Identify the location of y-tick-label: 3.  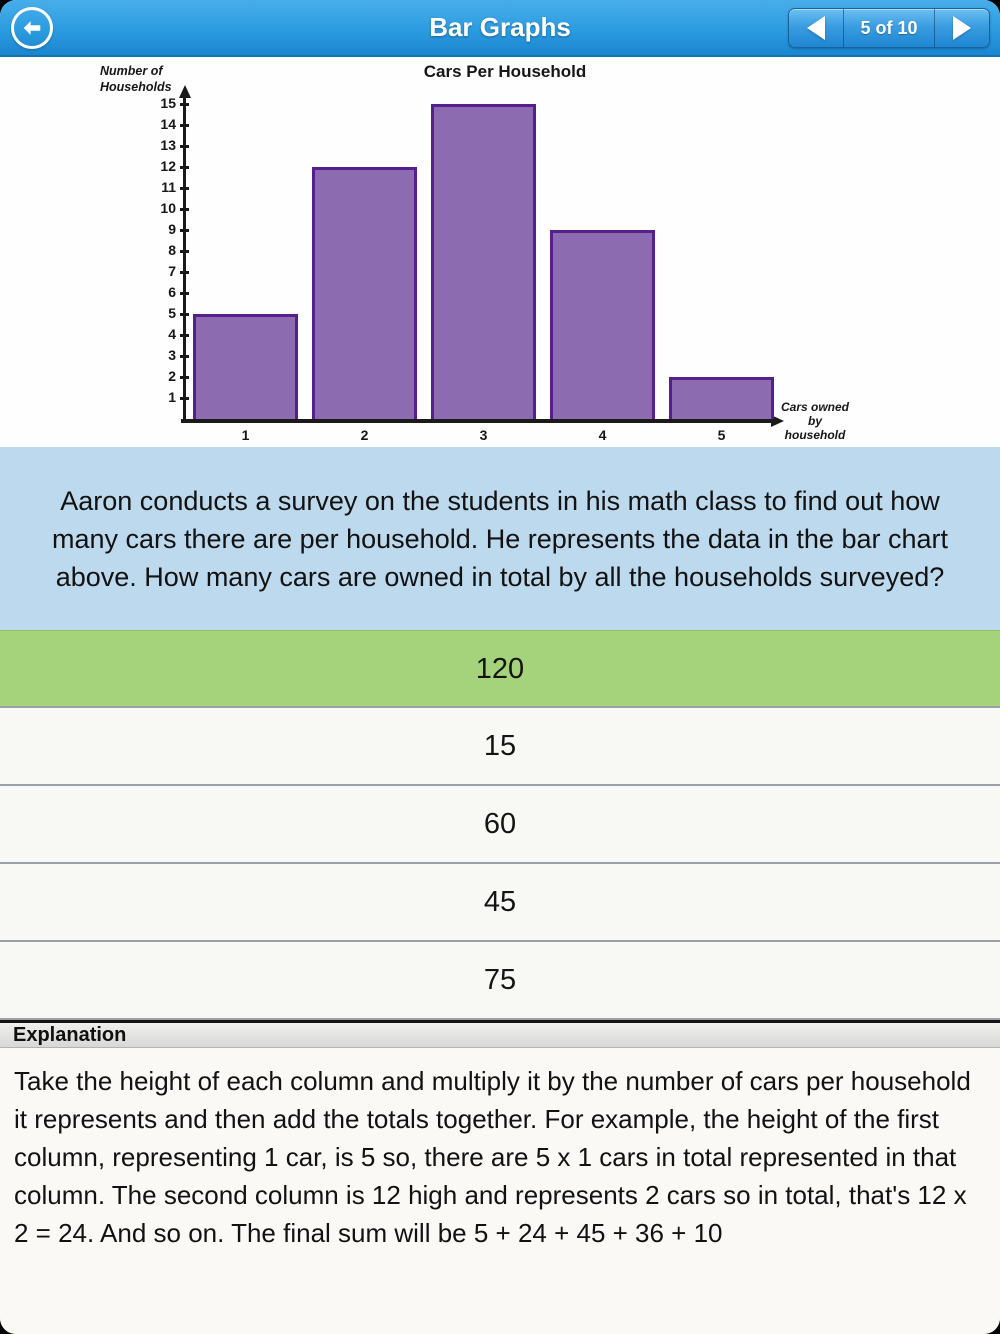
(172, 355).